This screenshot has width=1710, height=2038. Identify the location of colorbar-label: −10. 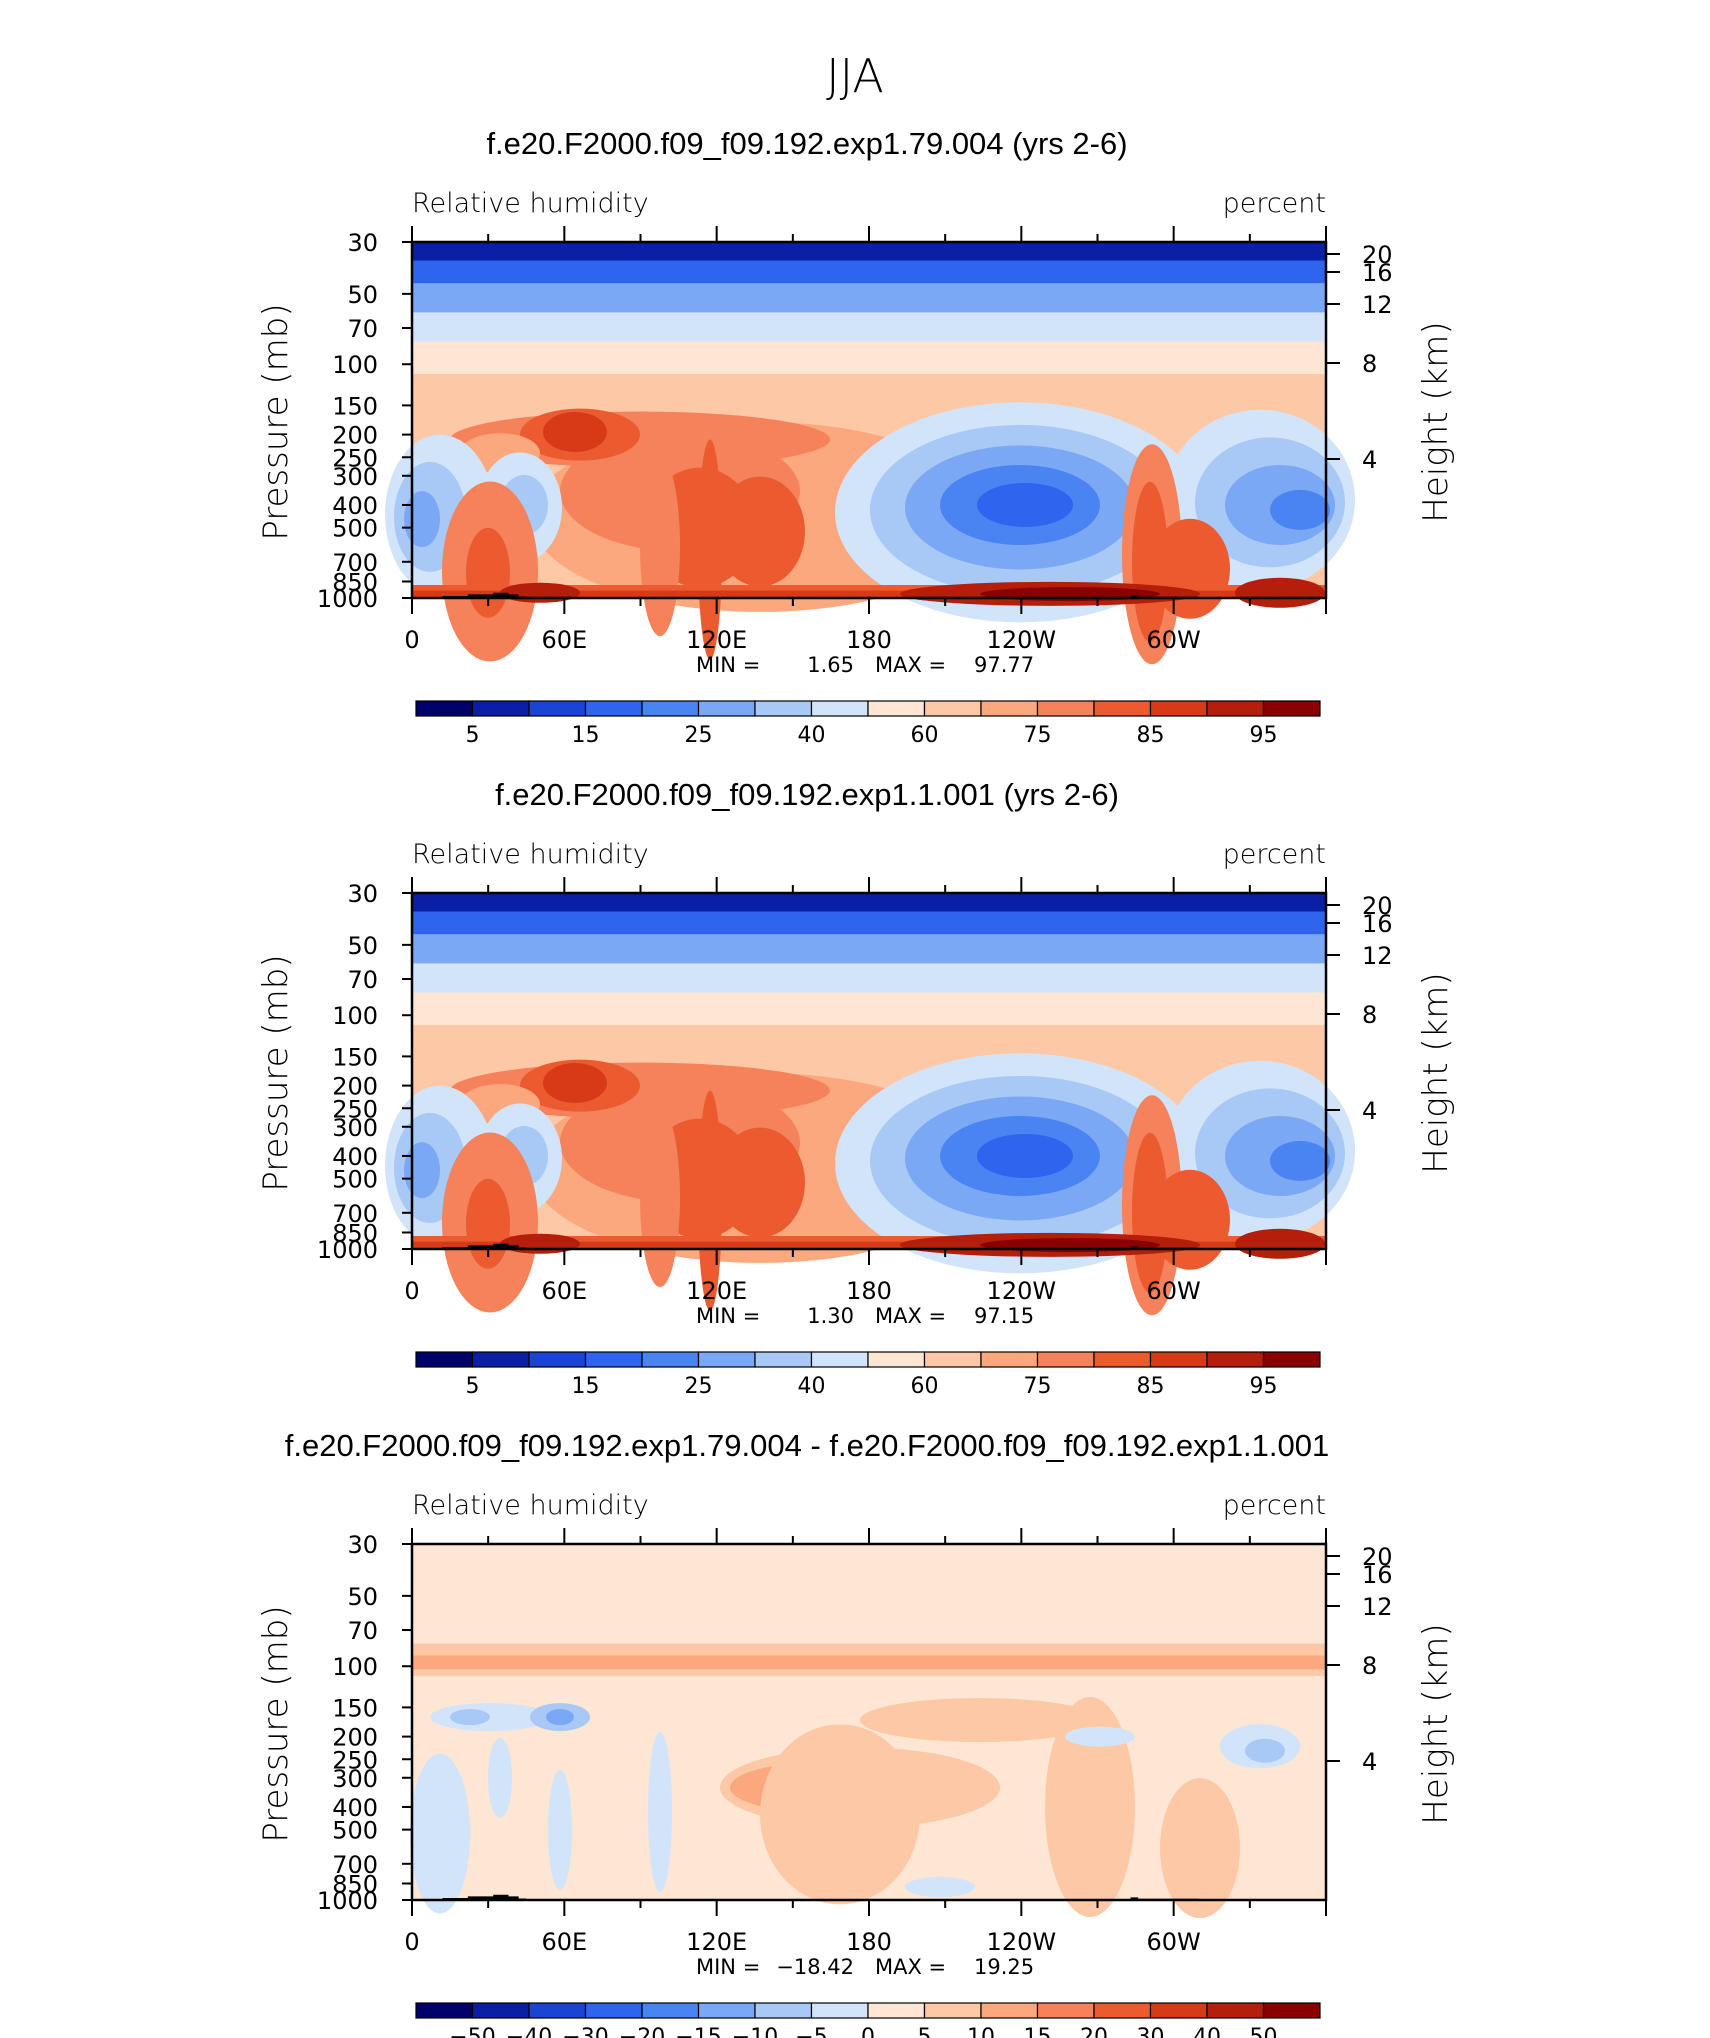
(755, 2031).